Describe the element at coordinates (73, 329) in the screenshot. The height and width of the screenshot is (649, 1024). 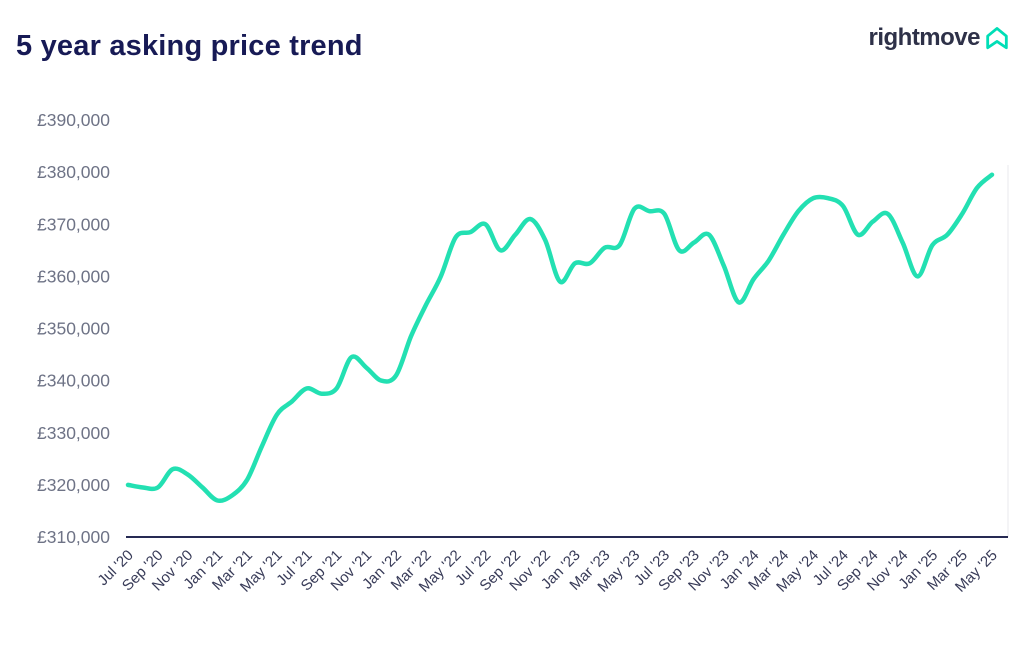
I see `y-axis-tick-label: £350,000` at that location.